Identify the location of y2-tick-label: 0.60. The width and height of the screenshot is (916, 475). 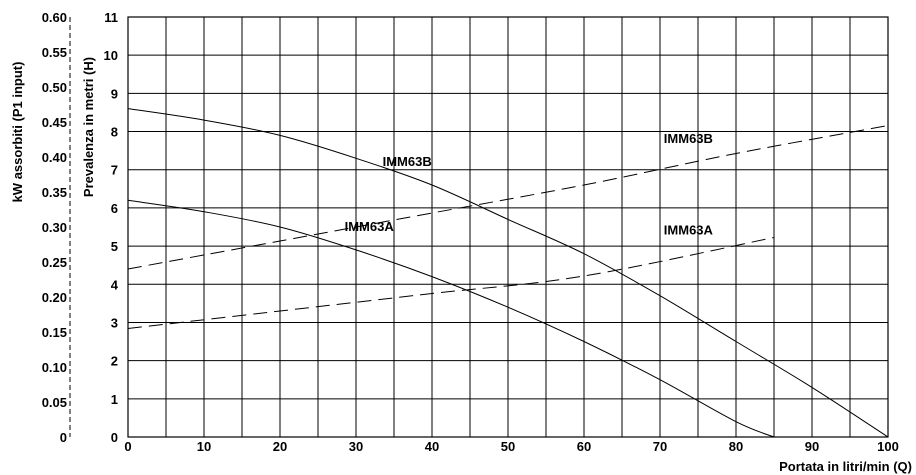
(54, 17).